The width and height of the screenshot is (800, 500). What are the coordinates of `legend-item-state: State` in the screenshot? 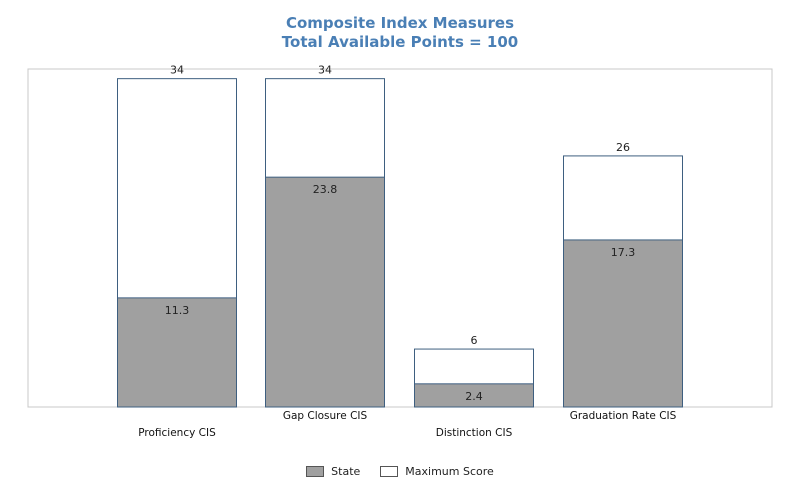 It's located at (333, 471).